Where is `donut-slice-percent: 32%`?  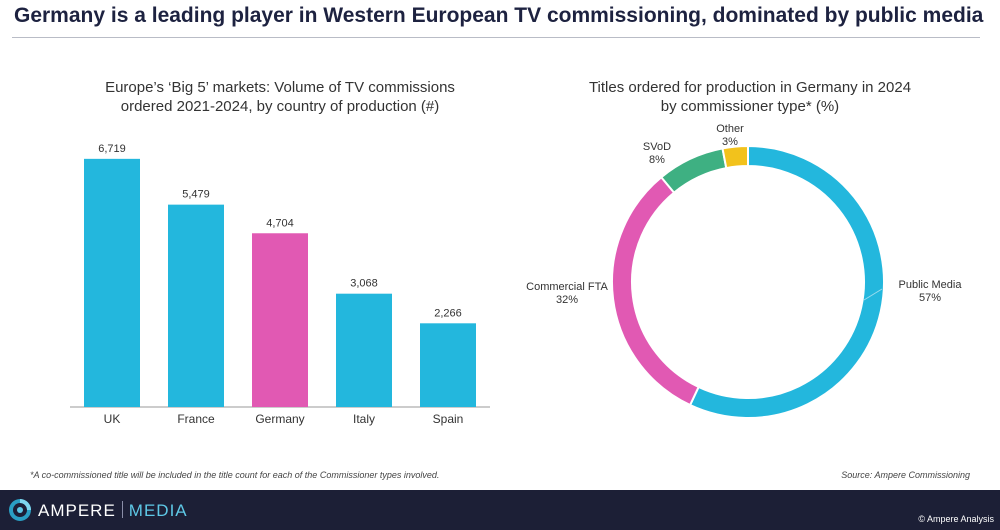
donut-slice-percent: 32% is located at coordinates (567, 300).